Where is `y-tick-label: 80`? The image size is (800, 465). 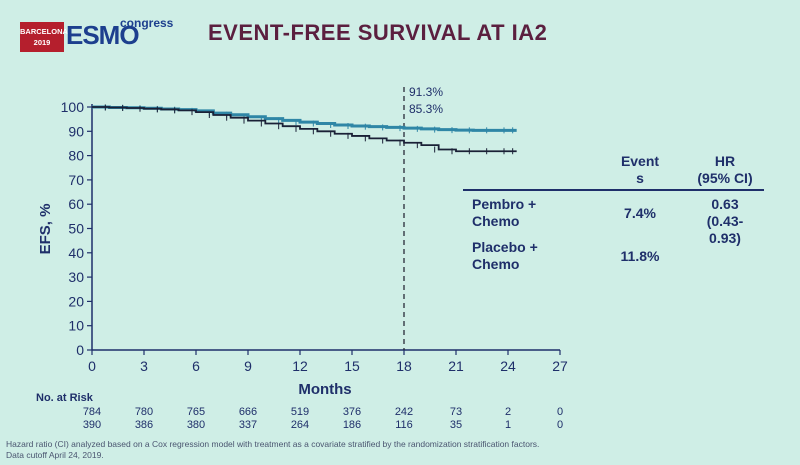
y-tick-label: 80 is located at coordinates (76, 156).